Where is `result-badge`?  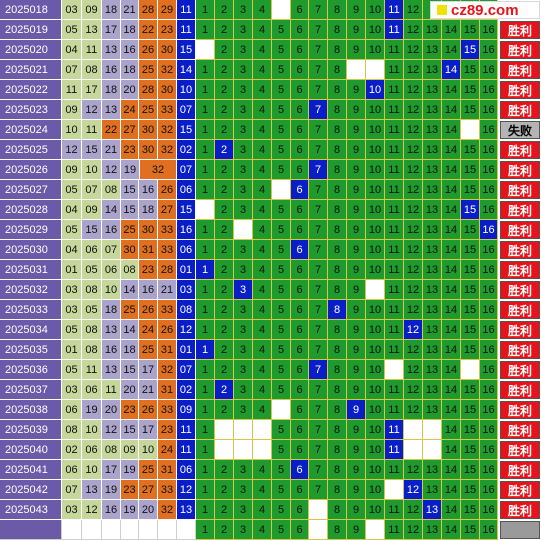
result-badge is located at coordinates (520, 530).